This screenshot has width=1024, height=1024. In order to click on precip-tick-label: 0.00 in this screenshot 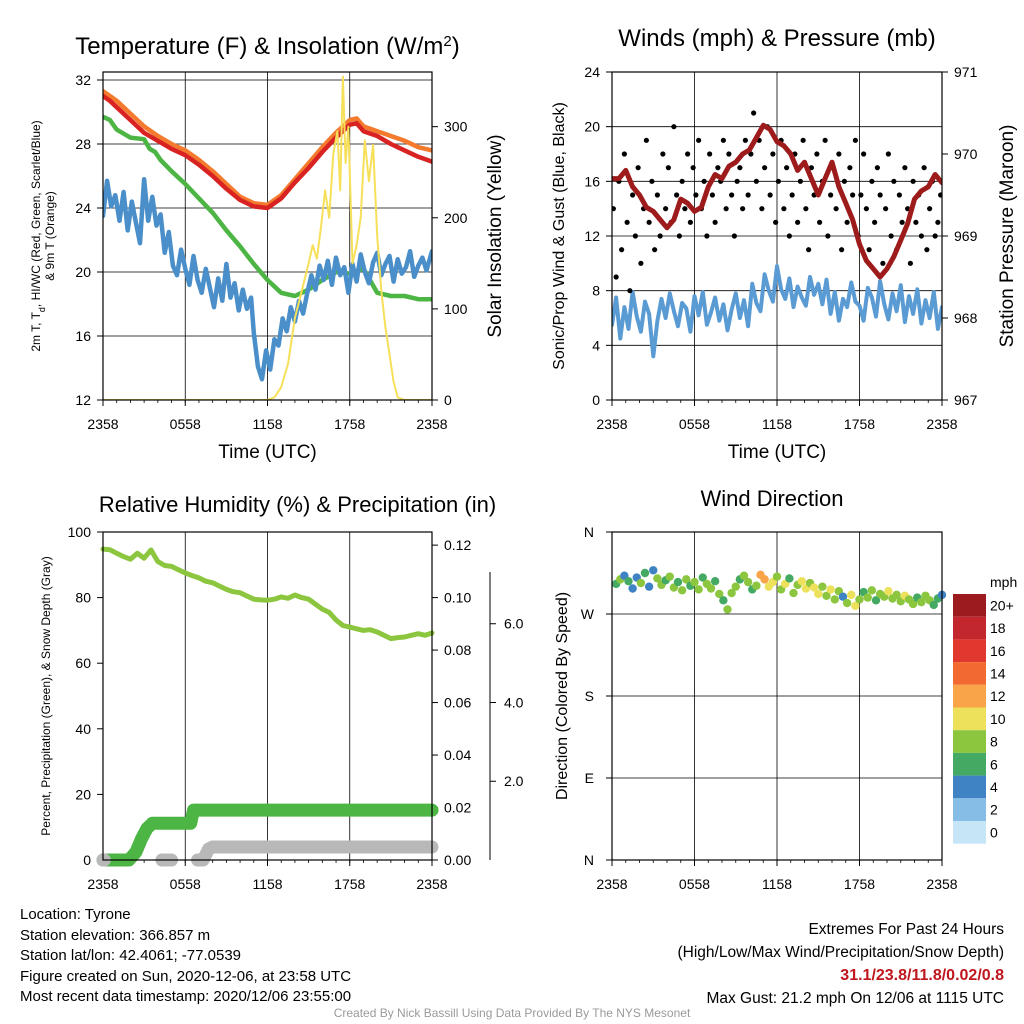, I will do `click(457, 860)`.